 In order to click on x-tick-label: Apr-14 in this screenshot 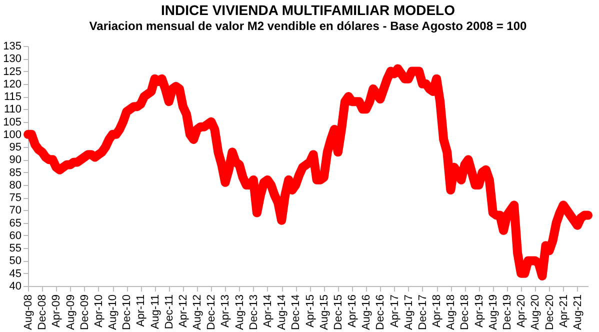, I will do `click(268, 311)`.